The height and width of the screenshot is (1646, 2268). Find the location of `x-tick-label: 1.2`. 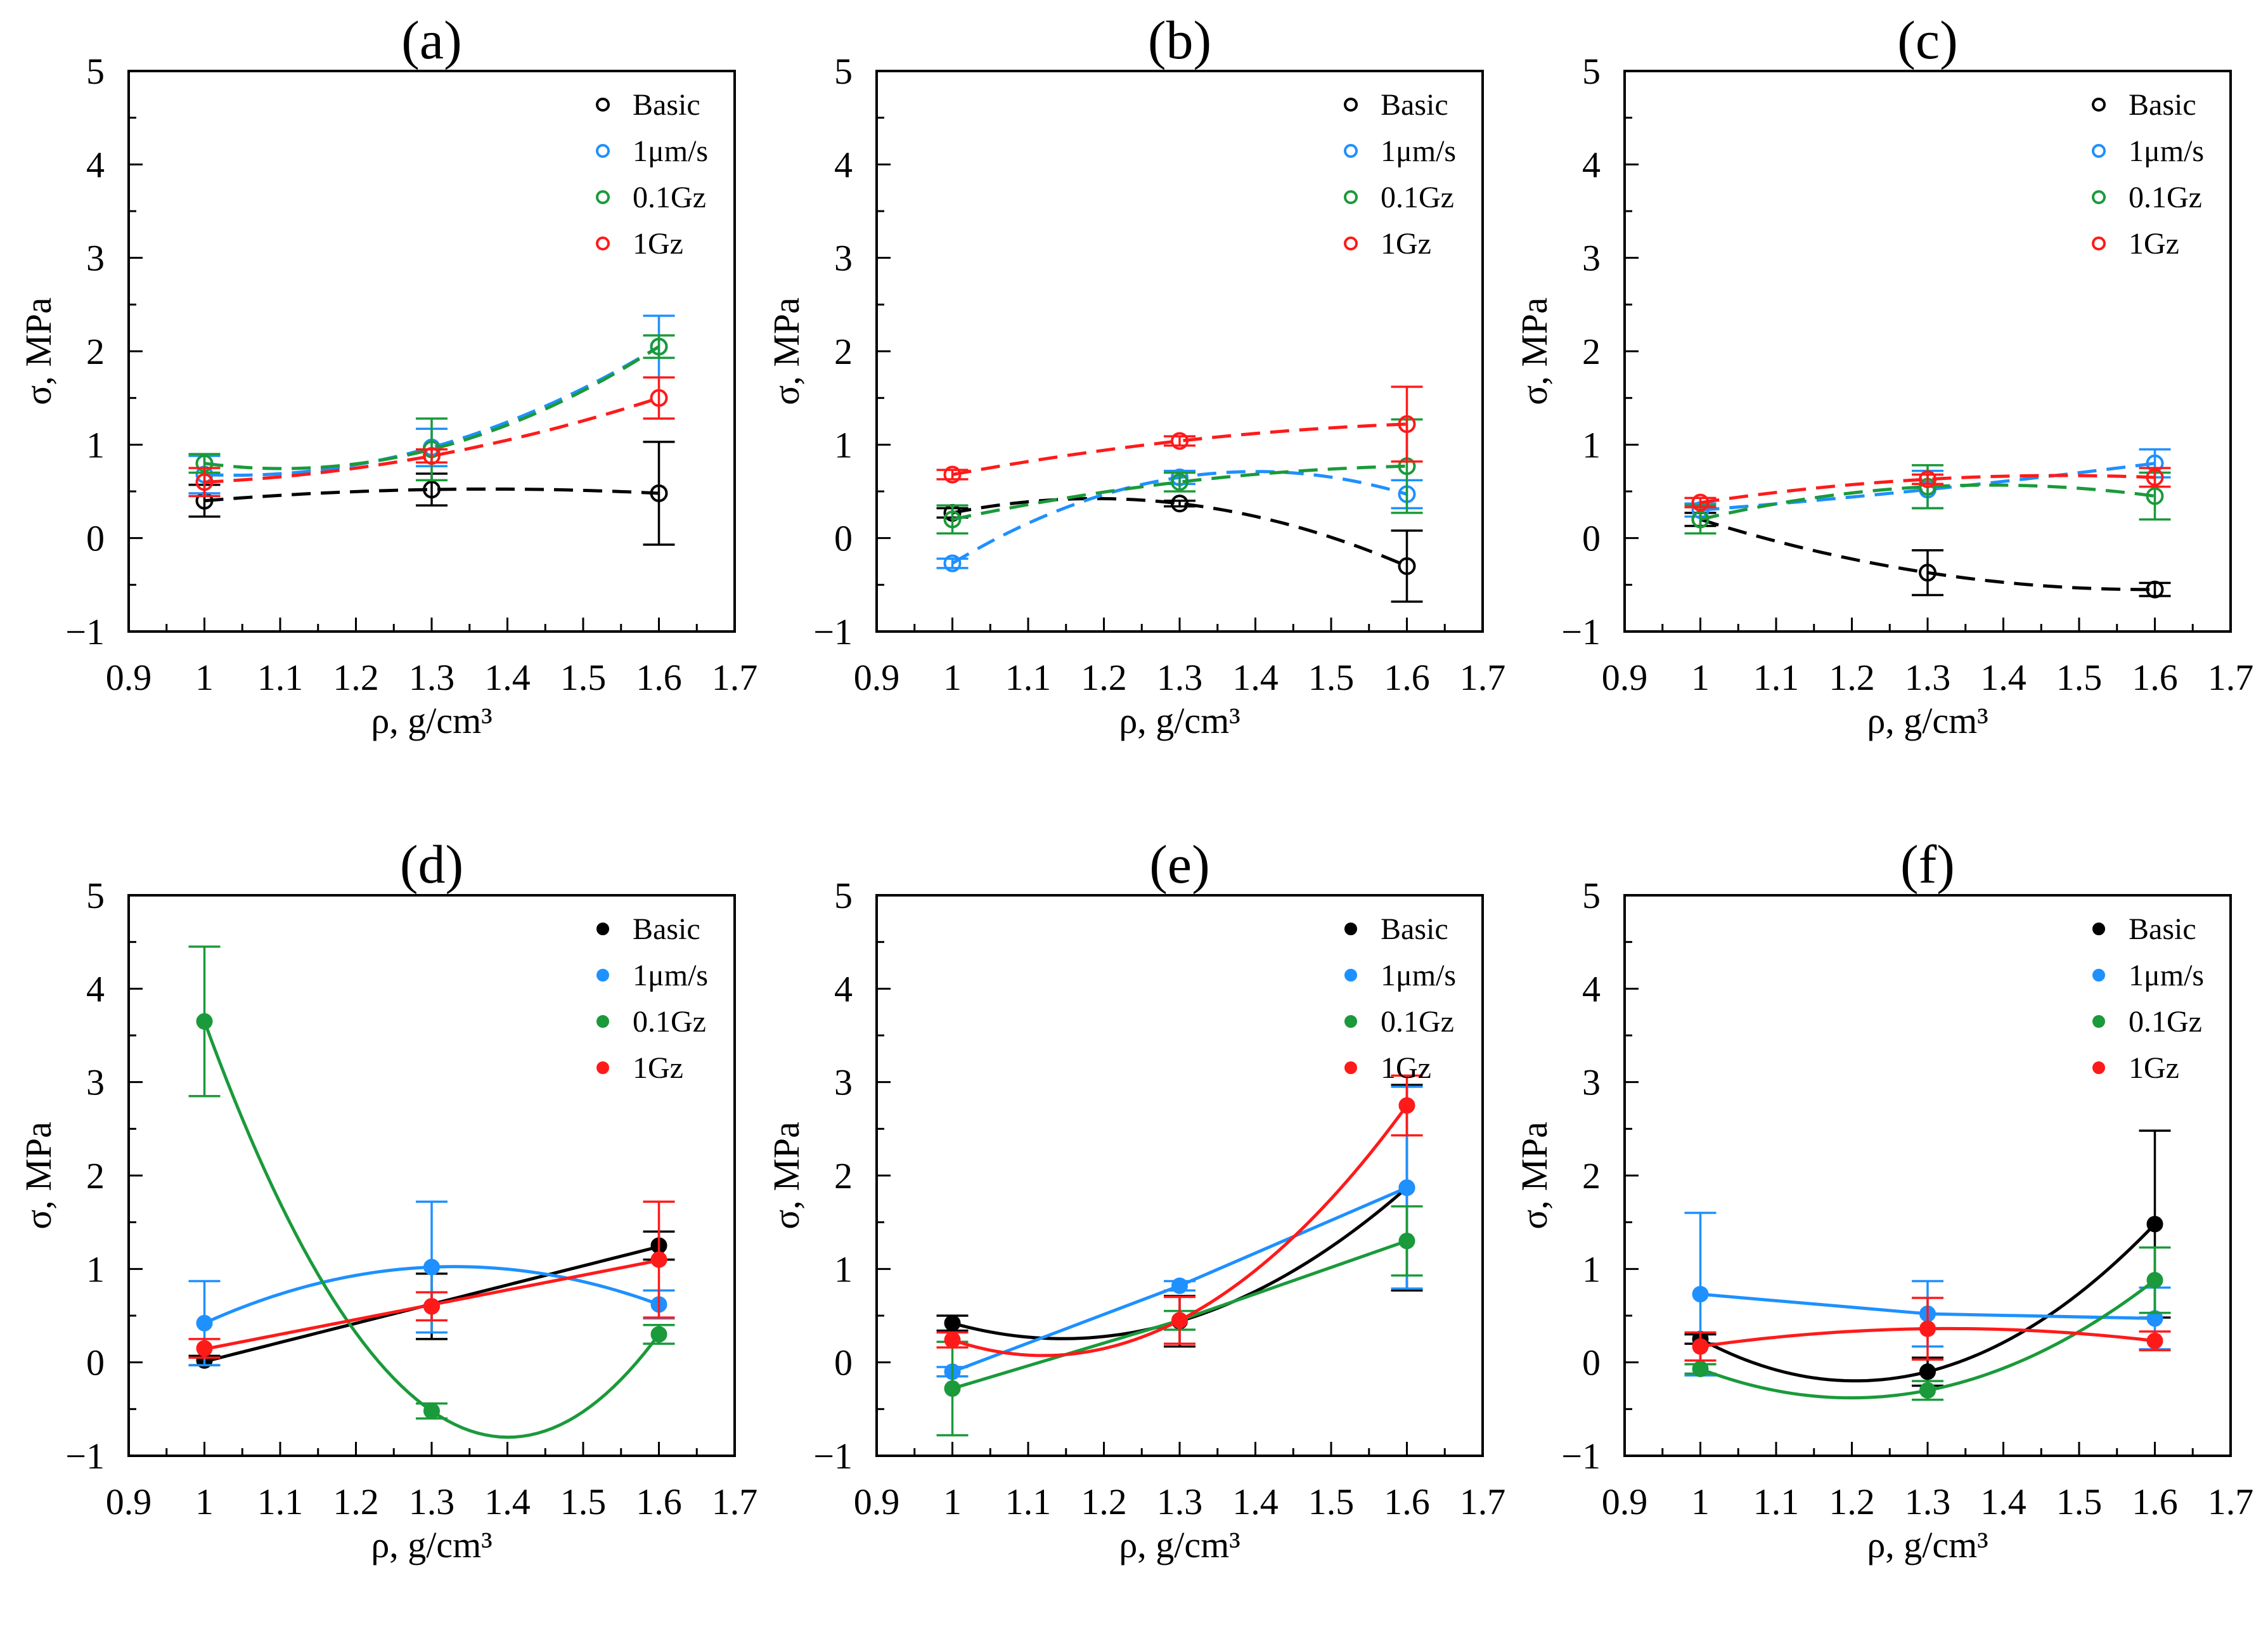

x-tick-label: 1.2 is located at coordinates (356, 677).